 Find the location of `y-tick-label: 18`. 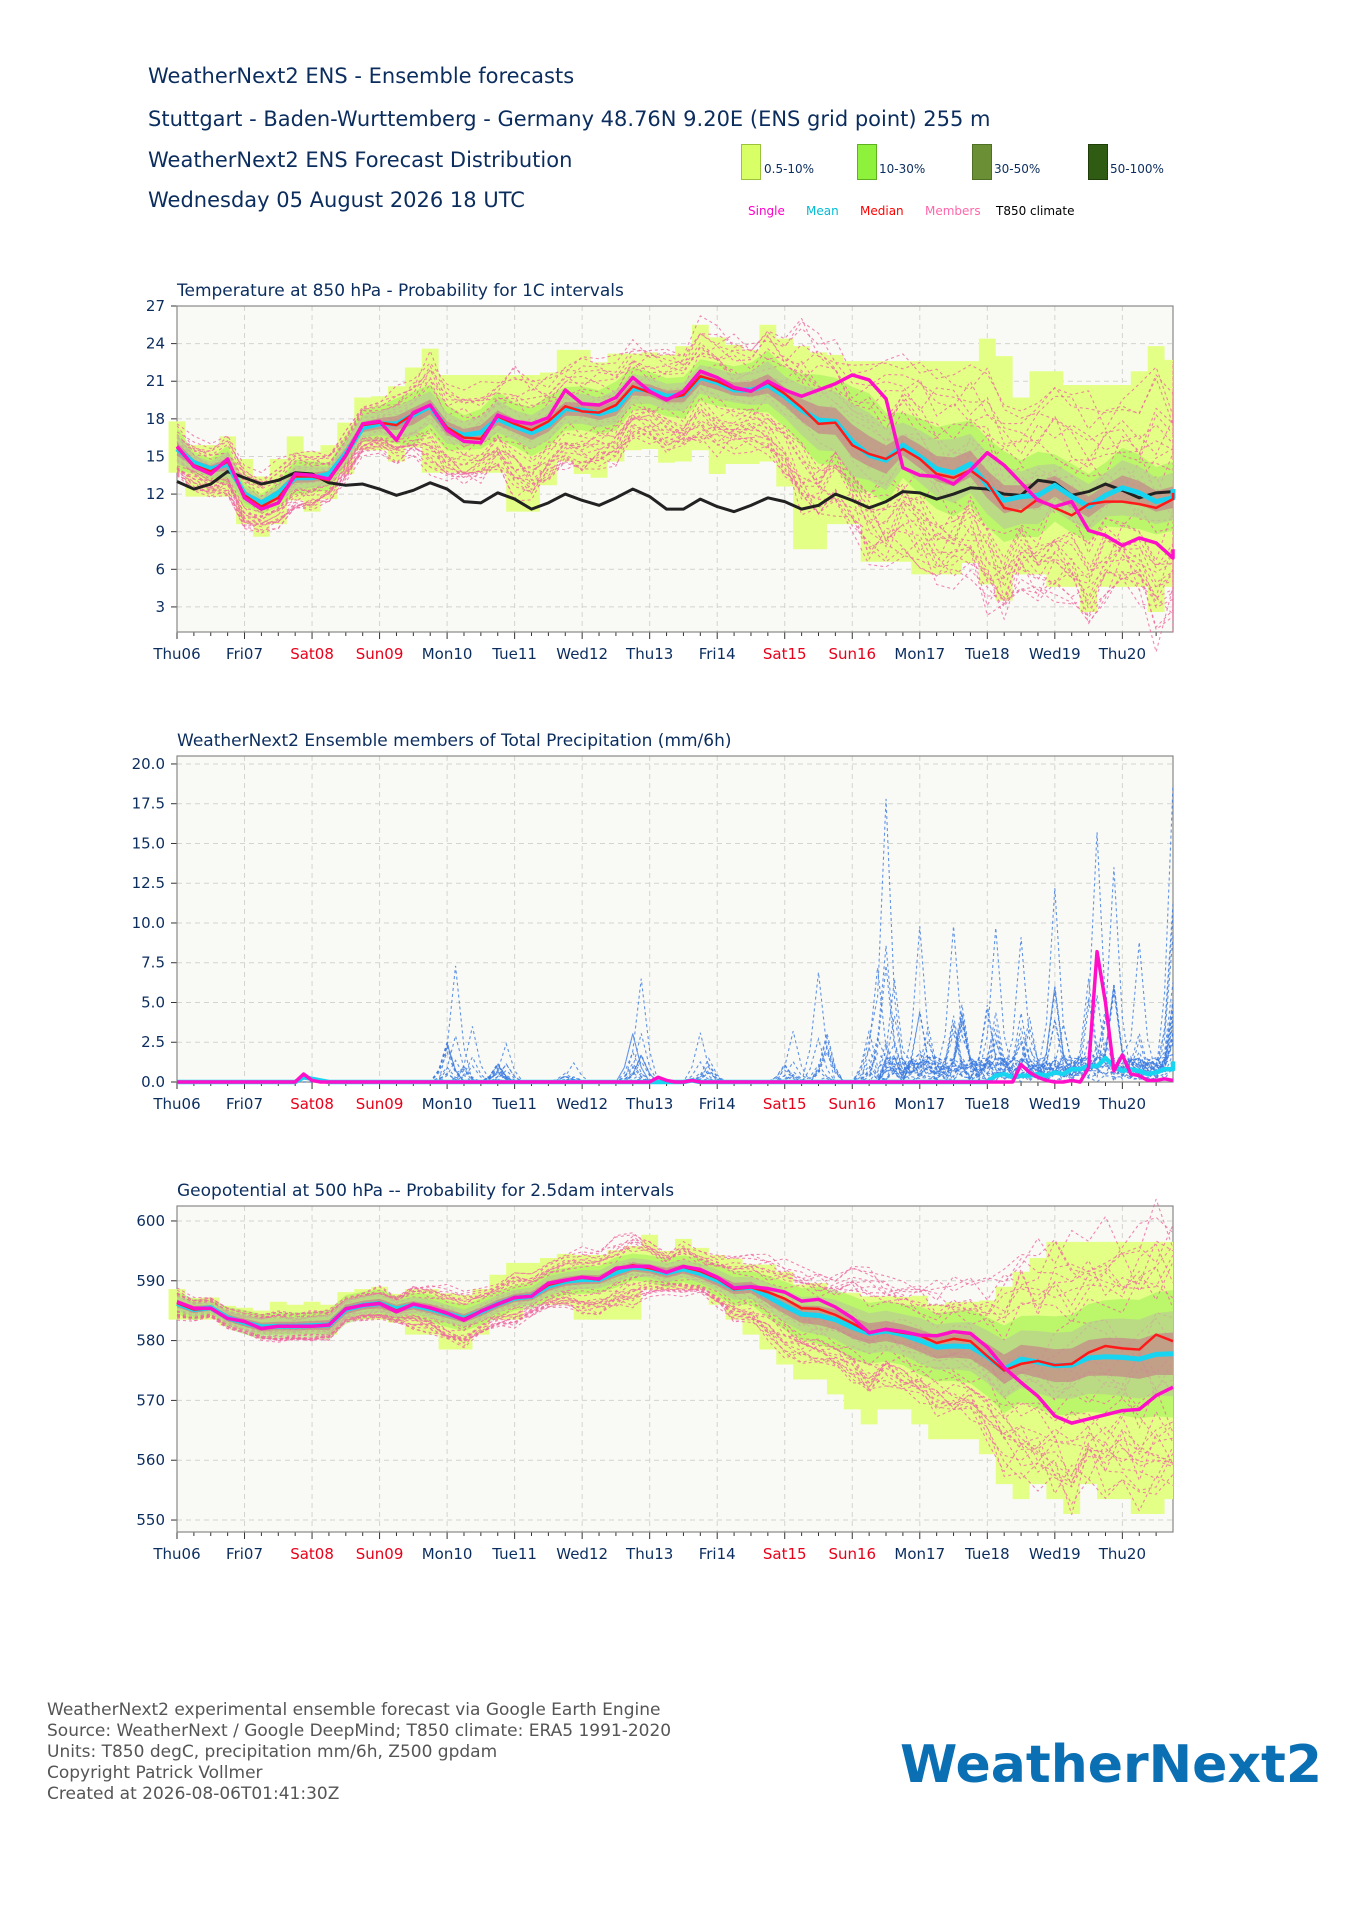

y-tick-label: 18 is located at coordinates (155, 419).